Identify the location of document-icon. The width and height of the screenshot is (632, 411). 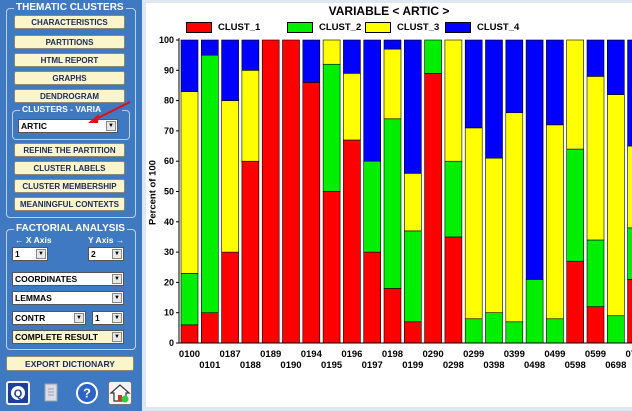
(52, 393).